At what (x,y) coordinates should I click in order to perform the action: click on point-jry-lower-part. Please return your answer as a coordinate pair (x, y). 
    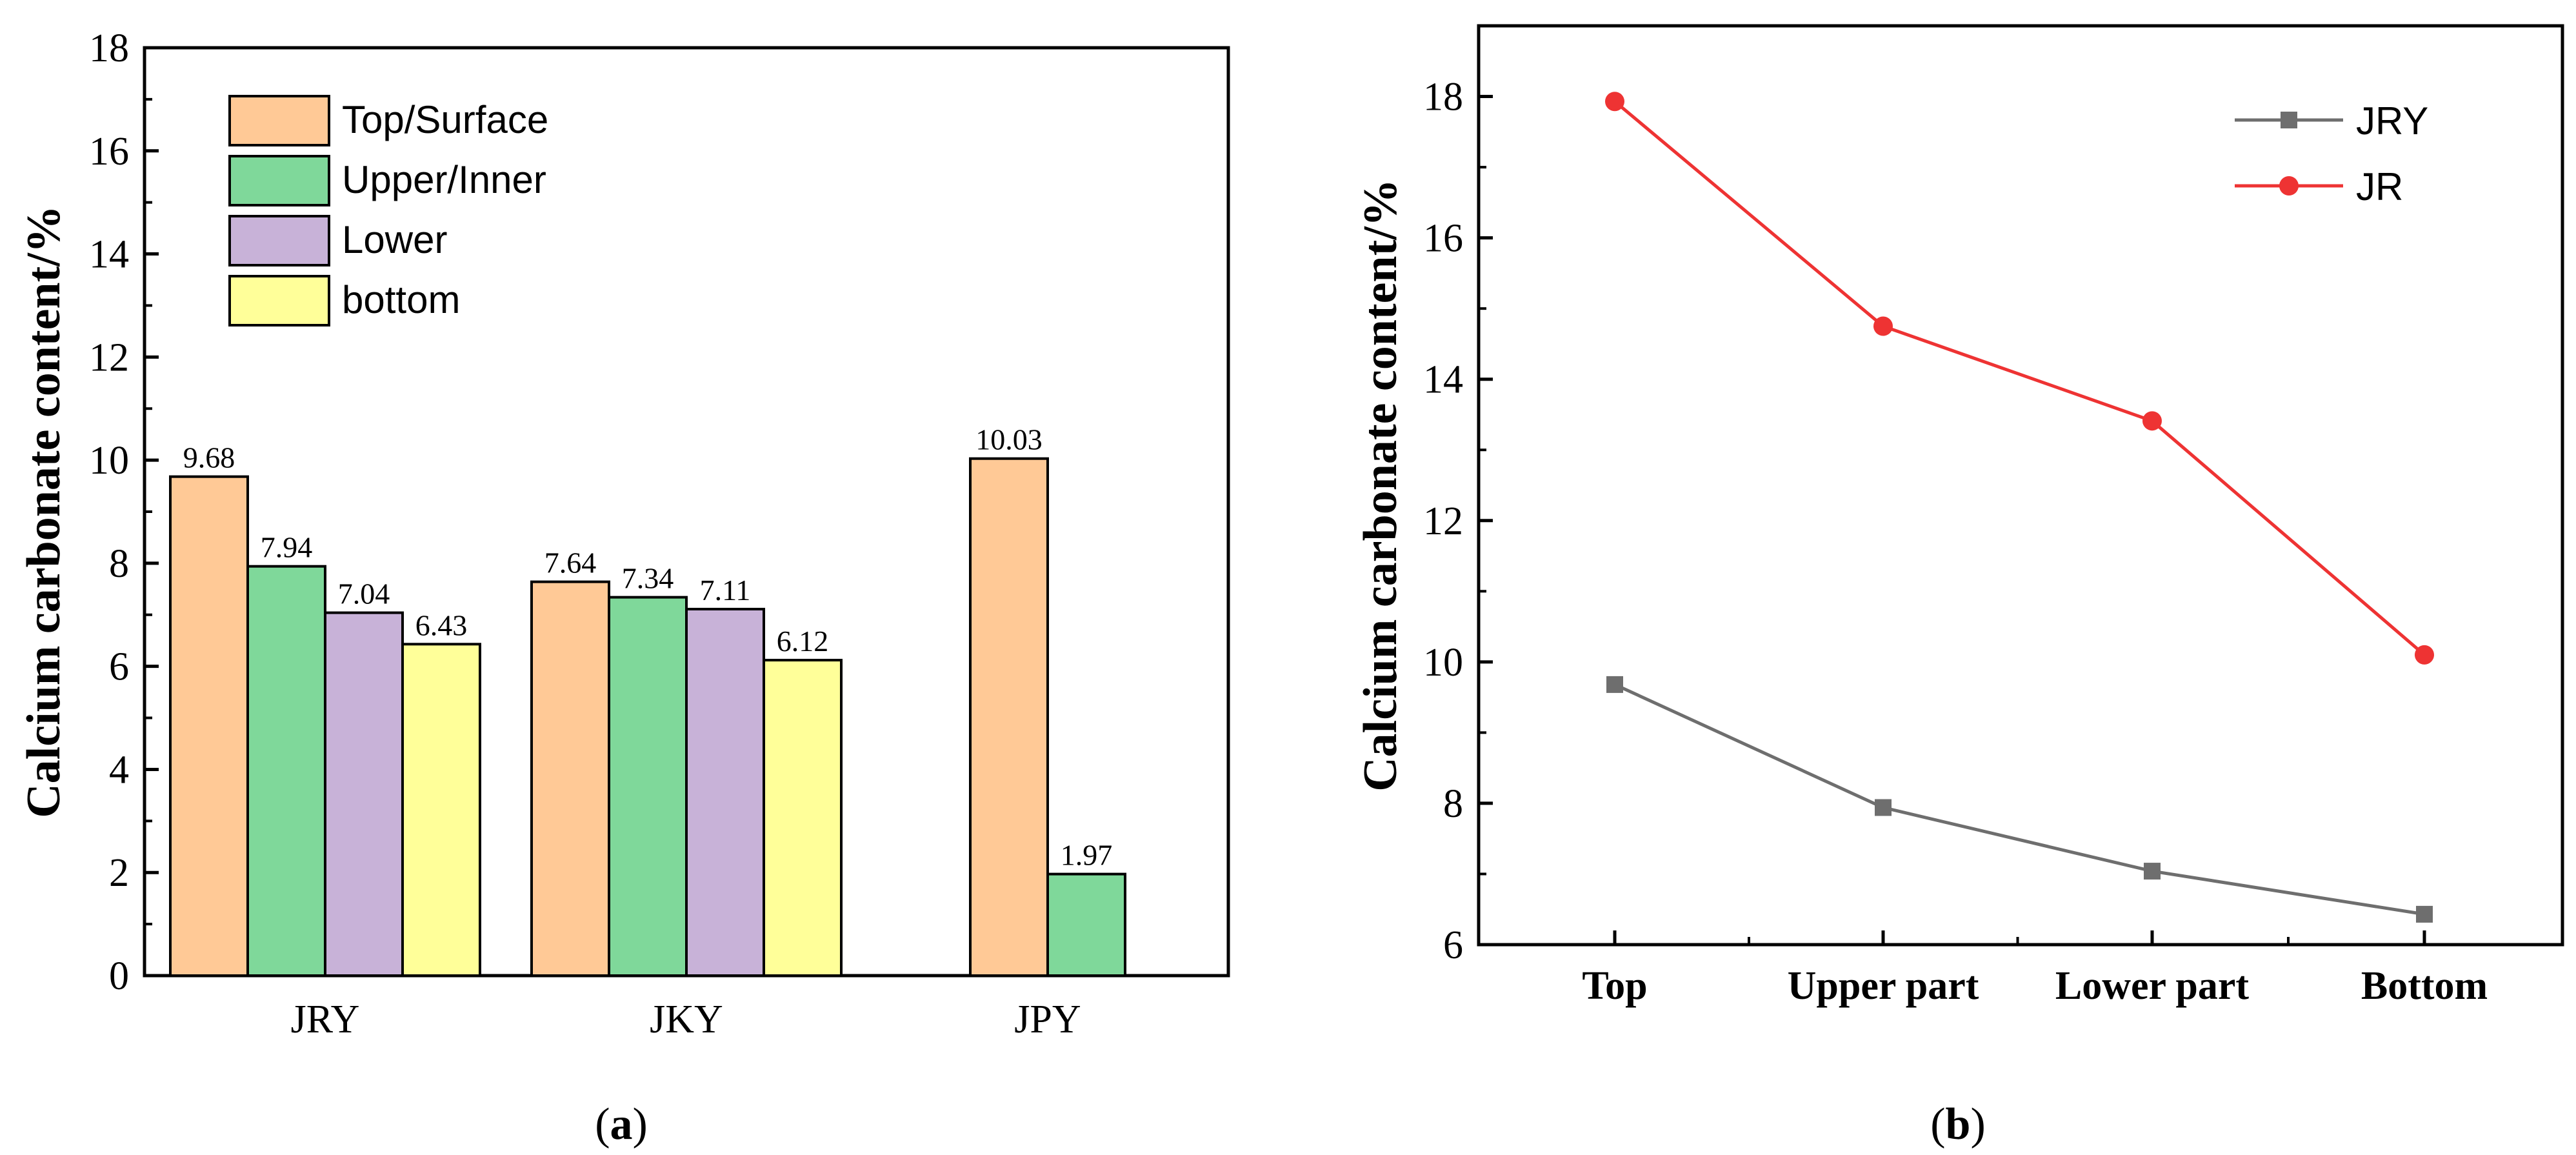
    Looking at the image, I should click on (2152, 871).